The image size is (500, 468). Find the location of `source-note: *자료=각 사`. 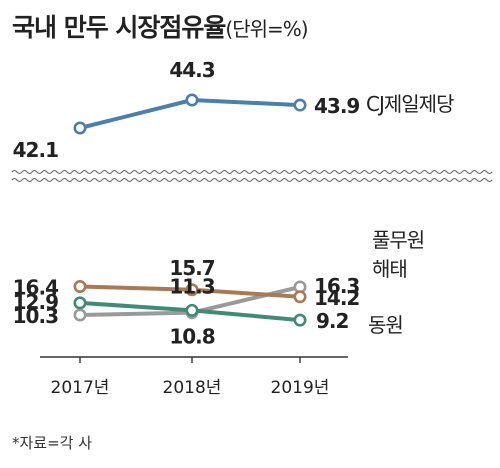

source-note: *자료=각 사 is located at coordinates (52, 443).